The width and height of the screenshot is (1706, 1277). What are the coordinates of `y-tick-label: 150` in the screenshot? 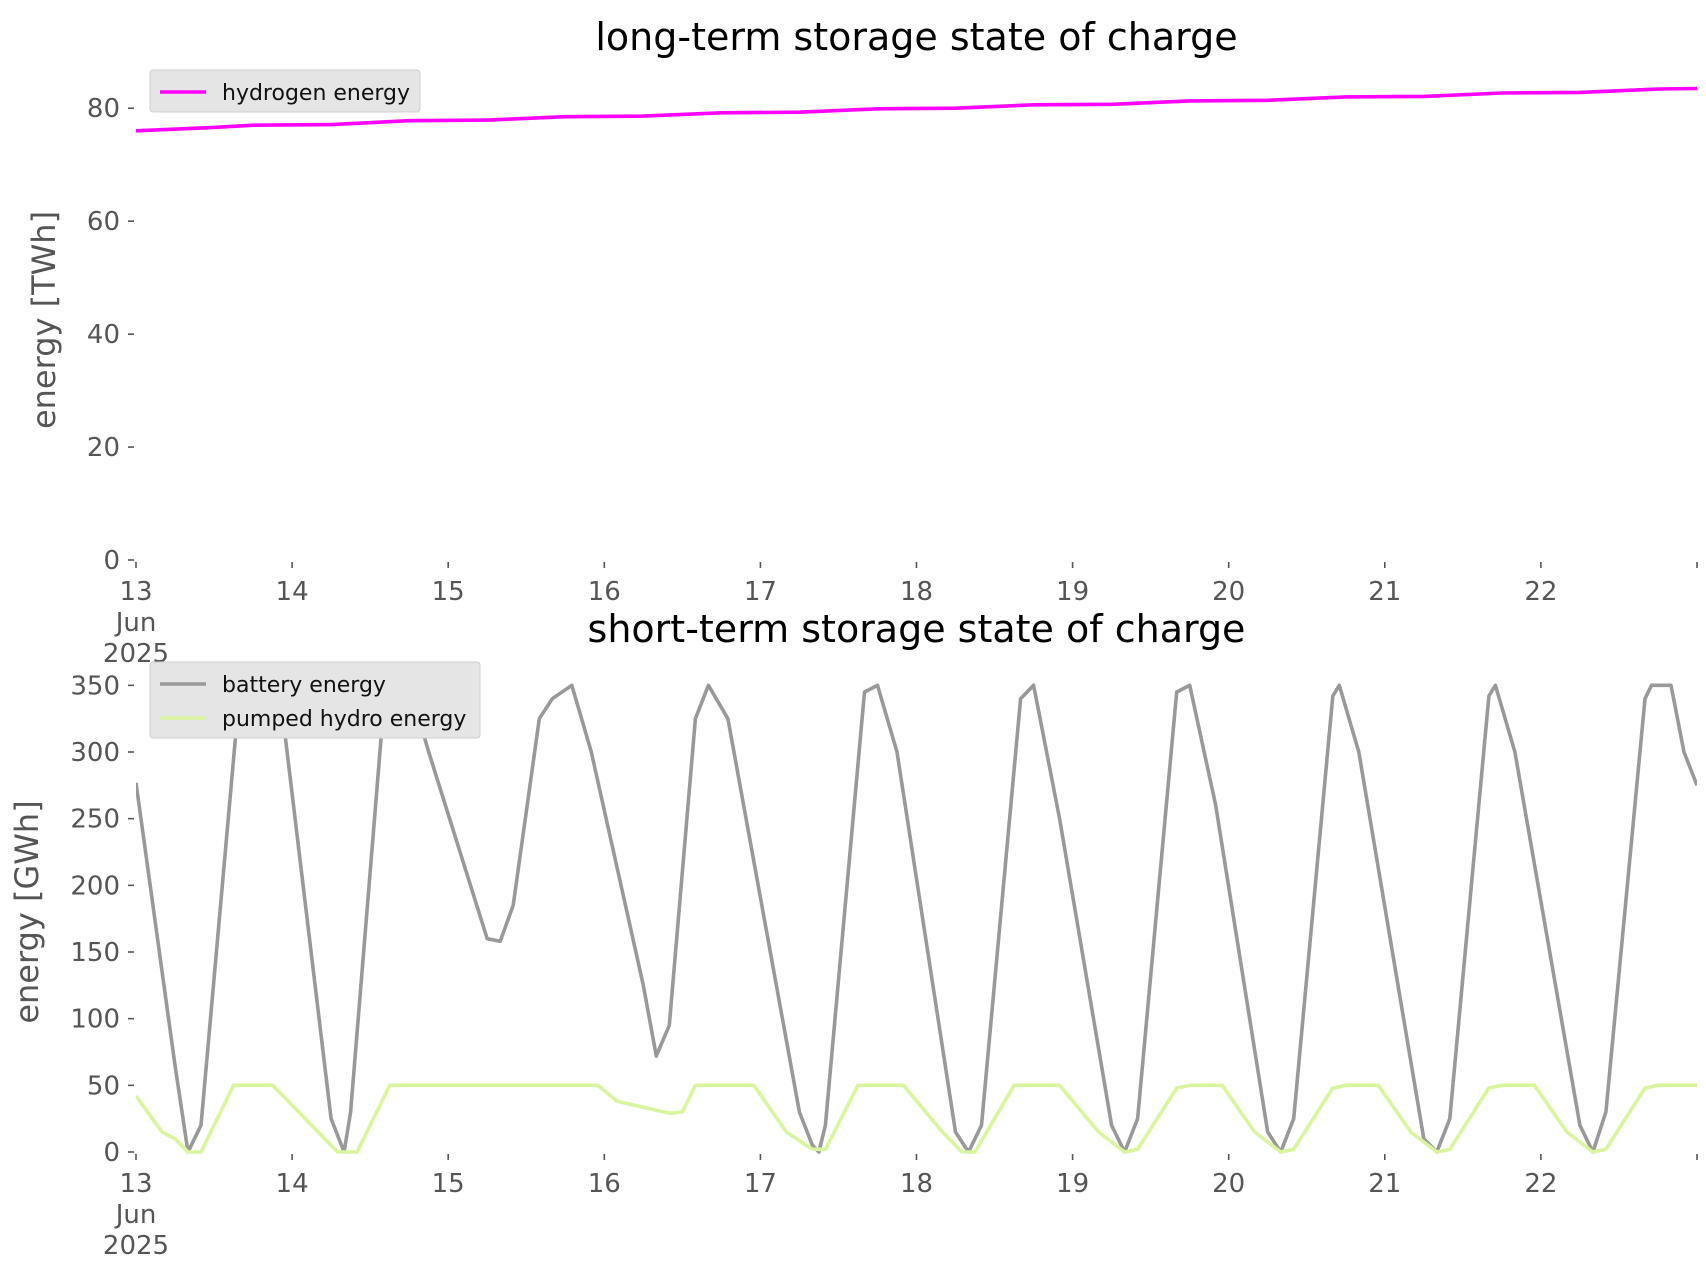 It's located at (95, 953).